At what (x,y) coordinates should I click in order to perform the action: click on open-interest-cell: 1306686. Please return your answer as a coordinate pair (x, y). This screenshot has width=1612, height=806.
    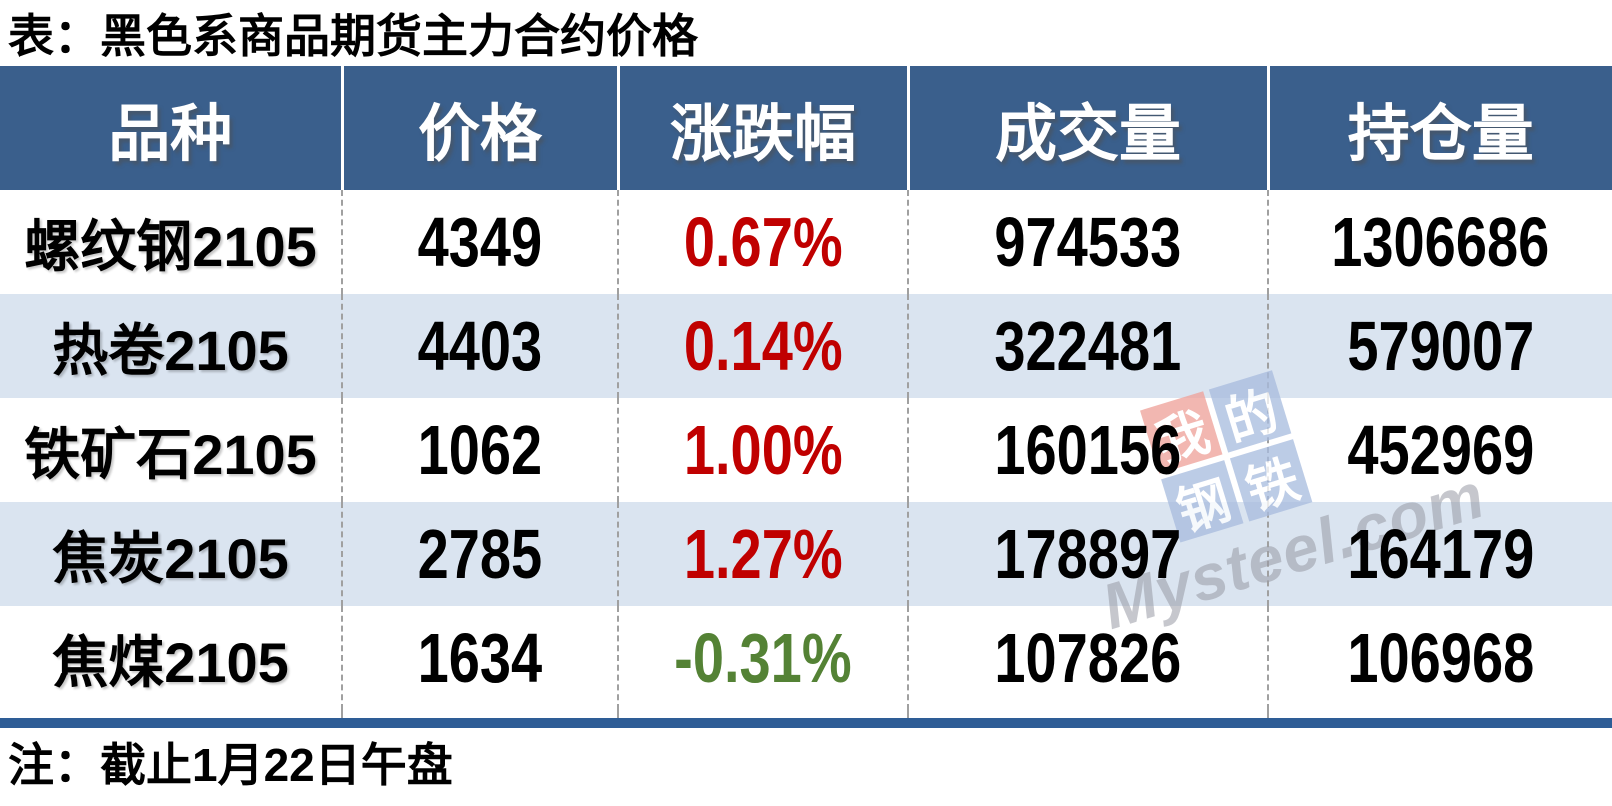
    Looking at the image, I should click on (1439, 242).